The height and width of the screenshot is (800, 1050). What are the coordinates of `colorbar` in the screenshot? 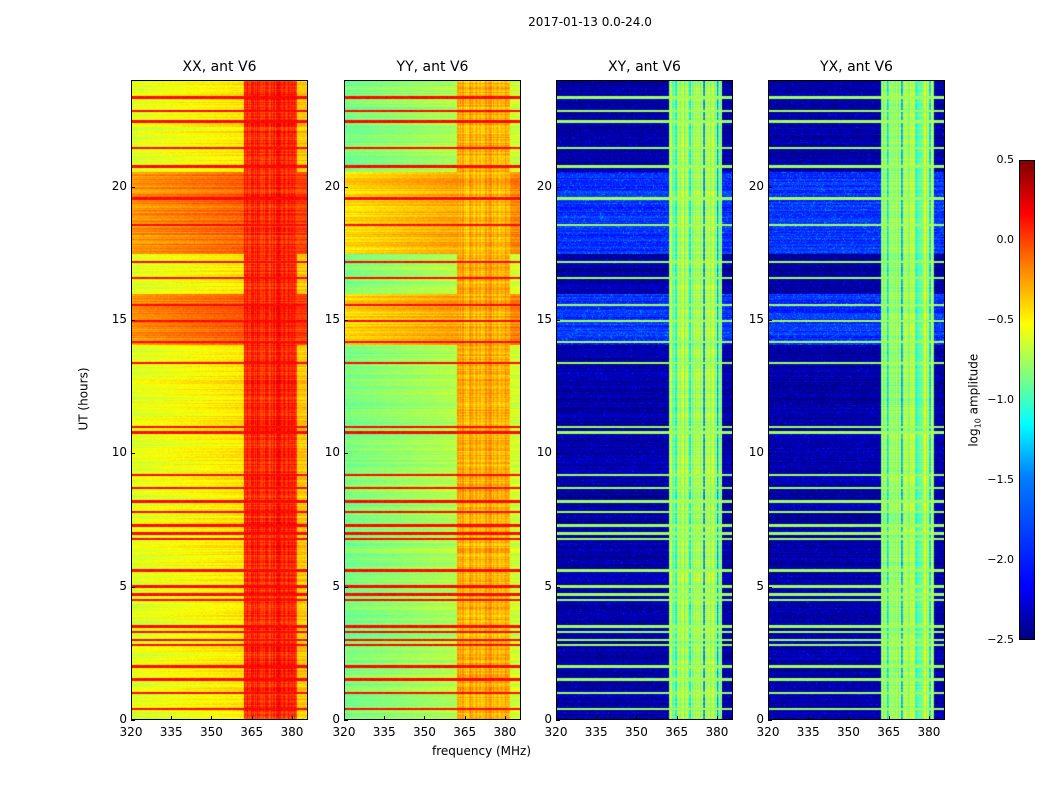 It's located at (1027, 400).